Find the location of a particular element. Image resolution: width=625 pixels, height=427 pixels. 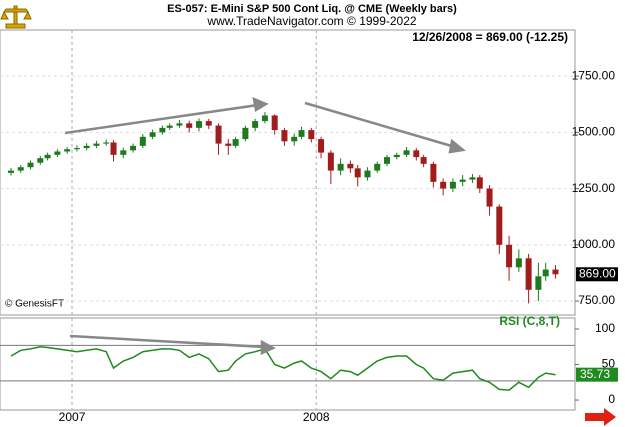

y-tick-label: 750.00 is located at coordinates (596, 300).